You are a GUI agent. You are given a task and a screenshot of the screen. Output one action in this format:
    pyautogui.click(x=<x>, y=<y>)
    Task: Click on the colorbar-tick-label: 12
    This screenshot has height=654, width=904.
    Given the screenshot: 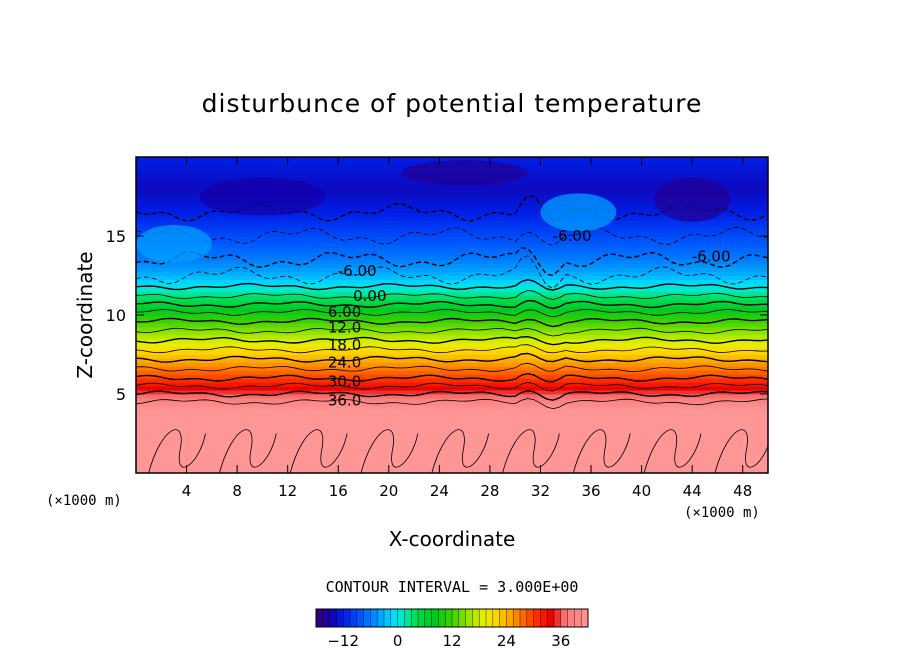 What is the action you would take?
    pyautogui.click(x=451, y=641)
    